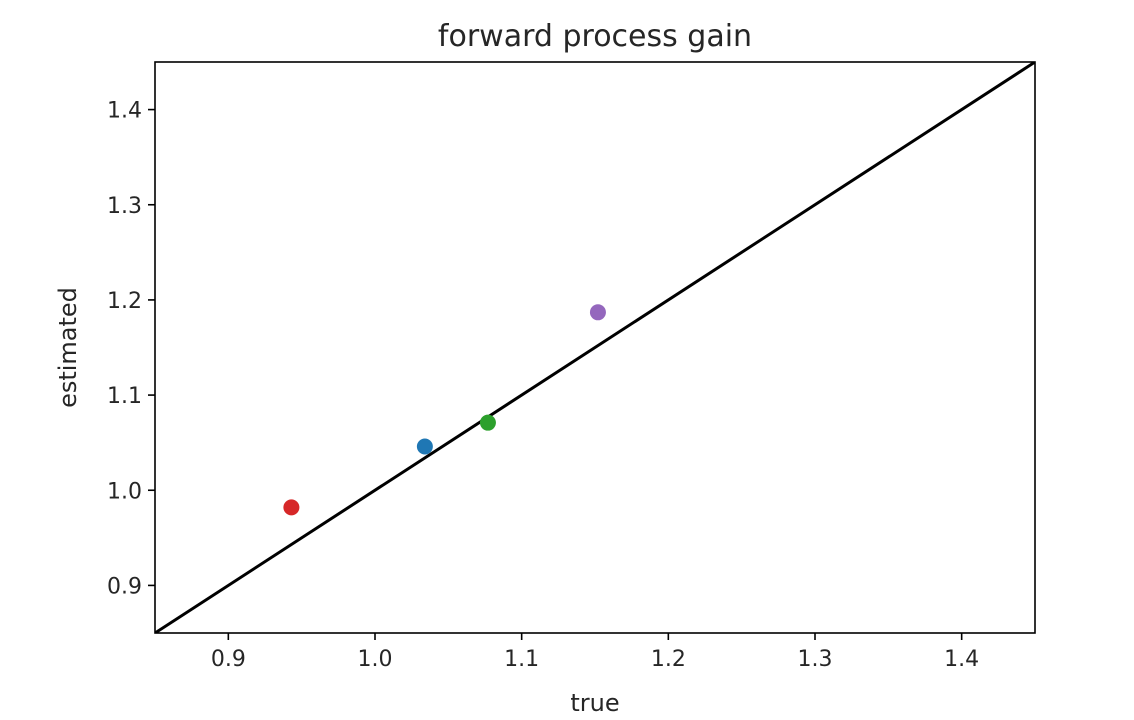  Describe the element at coordinates (595, 36) in the screenshot. I see `chart-title: forward process gain` at that location.